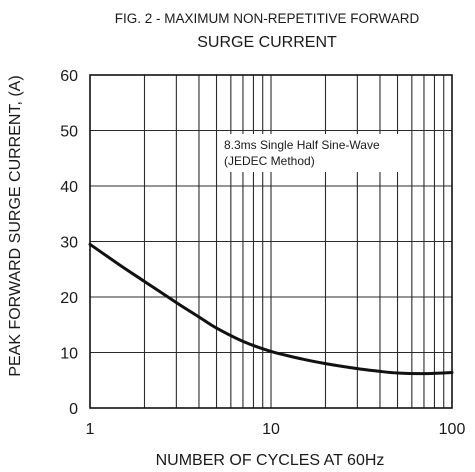 The width and height of the screenshot is (475, 472). What do you see at coordinates (15, 225) in the screenshot?
I see `y-axis-label: PEAK FORWARD SURGE CURRENT, (A)` at bounding box center [15, 225].